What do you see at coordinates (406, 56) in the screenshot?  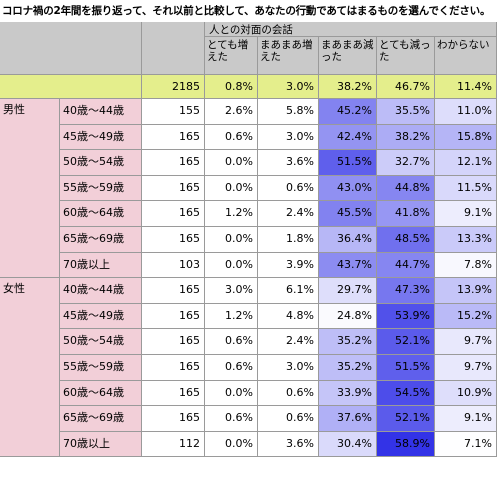 I see `column-header: とても減った` at bounding box center [406, 56].